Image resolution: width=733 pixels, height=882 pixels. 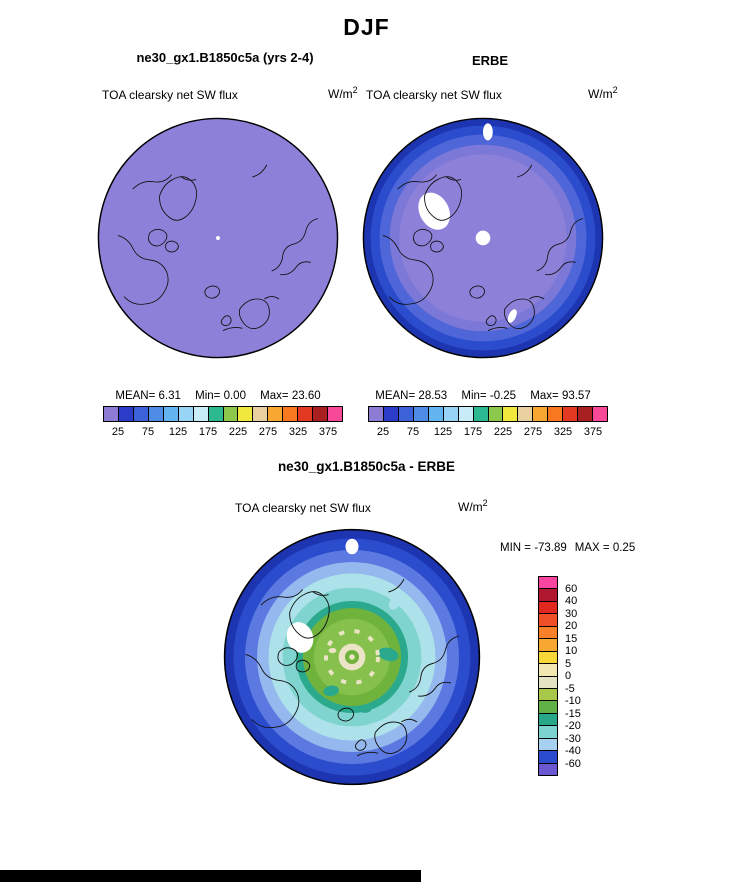 What do you see at coordinates (306, 396) in the screenshot?
I see `model-max-value: 23.60` at bounding box center [306, 396].